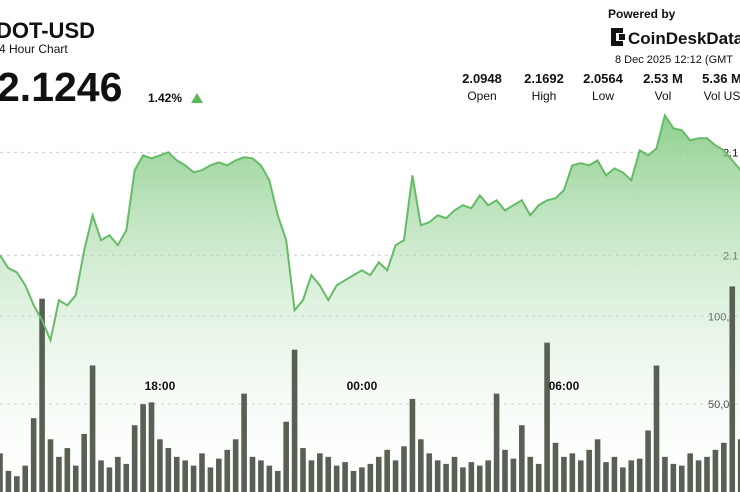 The image size is (740, 492). I want to click on brand: CoinDeskData, so click(684, 38).